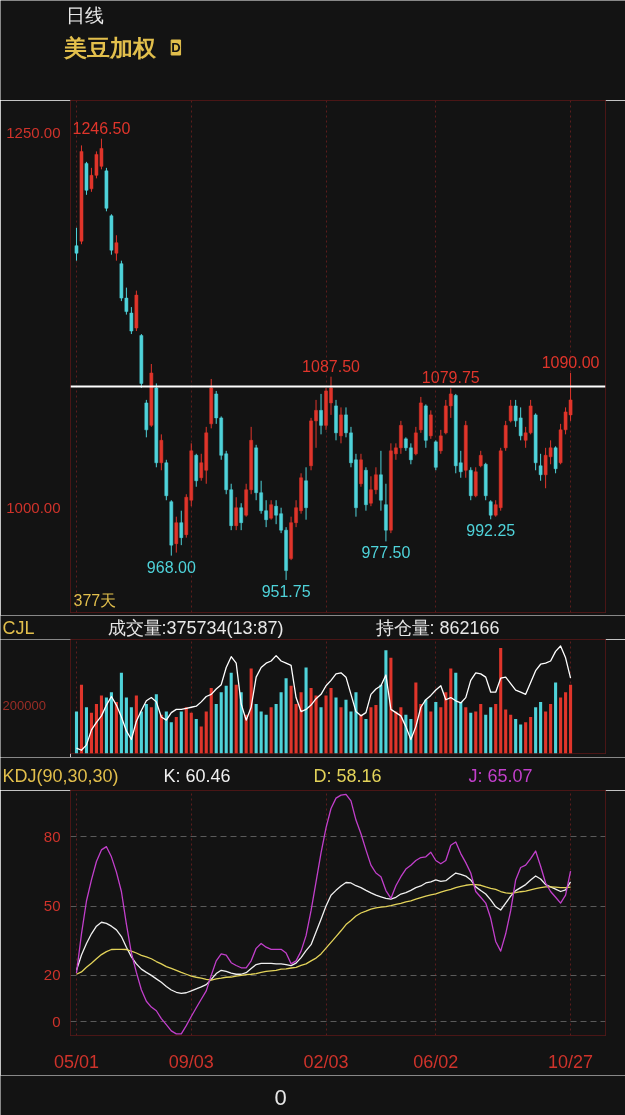  I want to click on text: 200000, so click(24, 705).